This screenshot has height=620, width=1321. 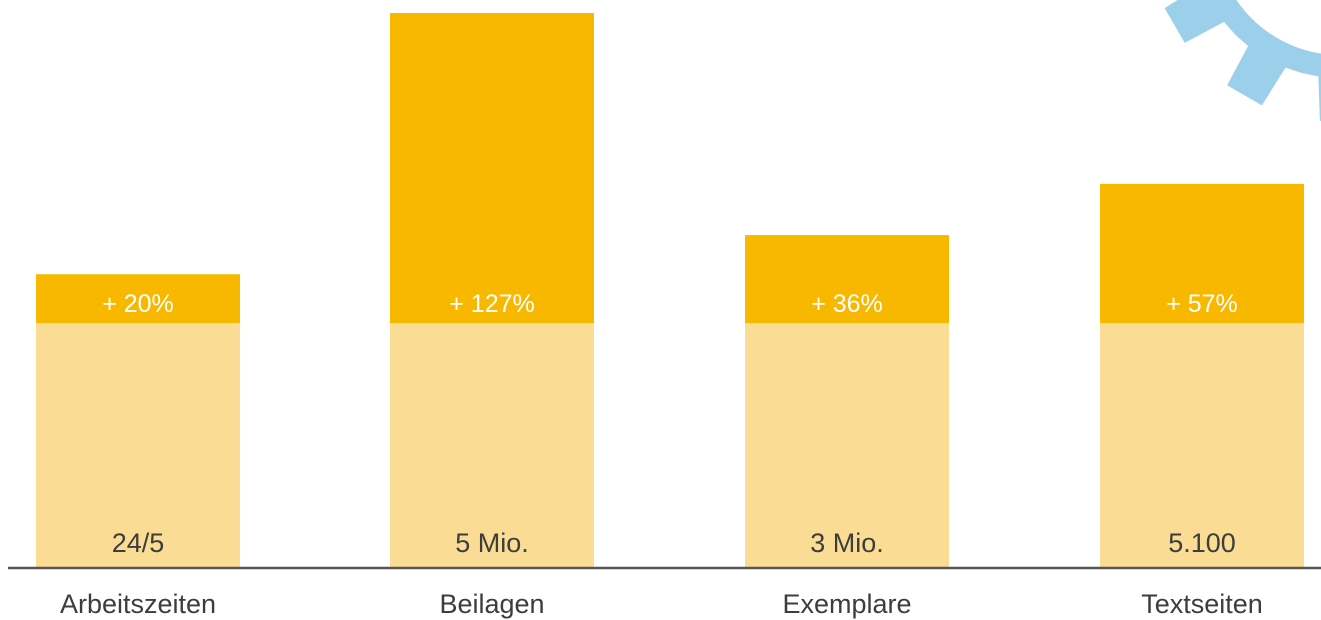 What do you see at coordinates (491, 604) in the screenshot?
I see `category-label-1: Beilagen` at bounding box center [491, 604].